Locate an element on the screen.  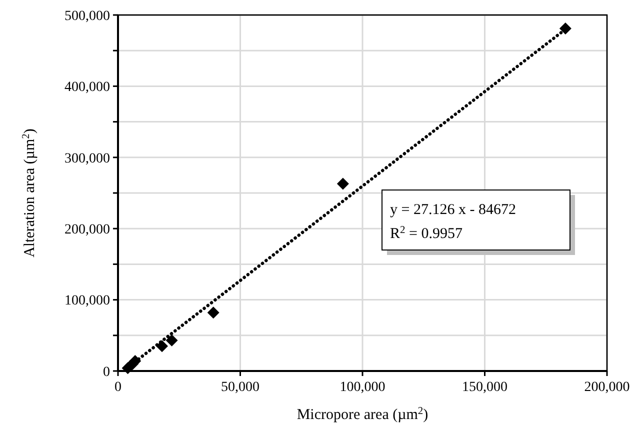
x-tick-label: 150,000 is located at coordinates (485, 387).